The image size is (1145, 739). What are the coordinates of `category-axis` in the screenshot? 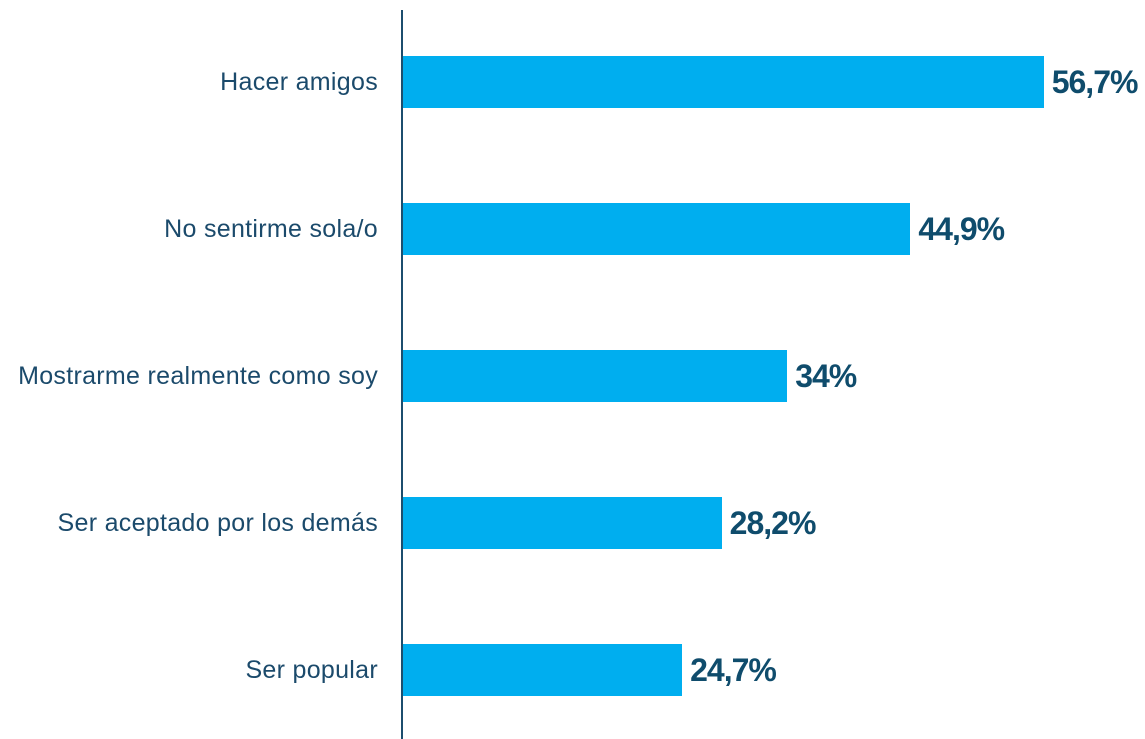 It's located at (402, 374).